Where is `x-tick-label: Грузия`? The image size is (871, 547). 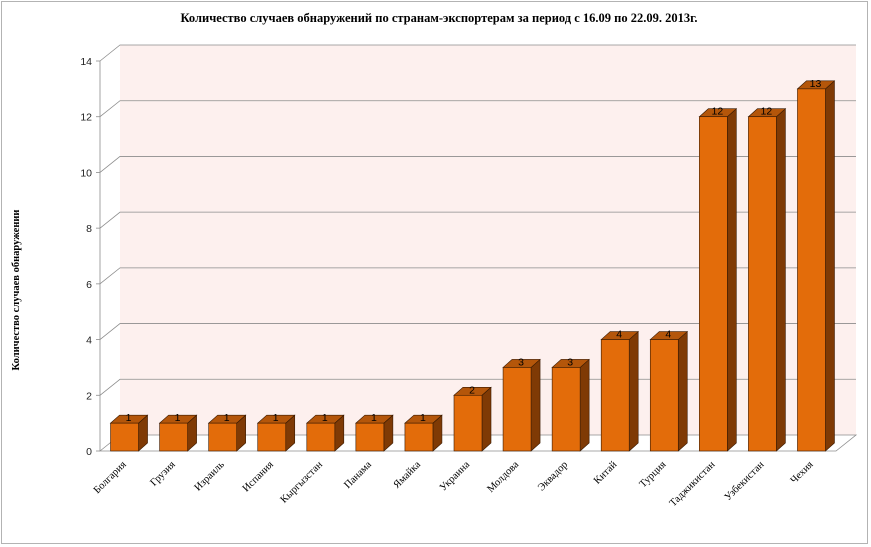
x-tick-label: Грузия is located at coordinates (162, 473).